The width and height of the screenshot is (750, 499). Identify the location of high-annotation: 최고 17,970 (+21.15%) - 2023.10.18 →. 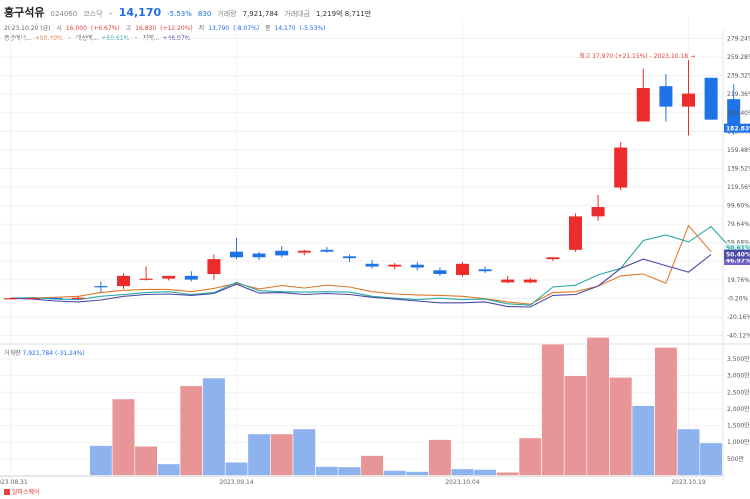
(637, 56).